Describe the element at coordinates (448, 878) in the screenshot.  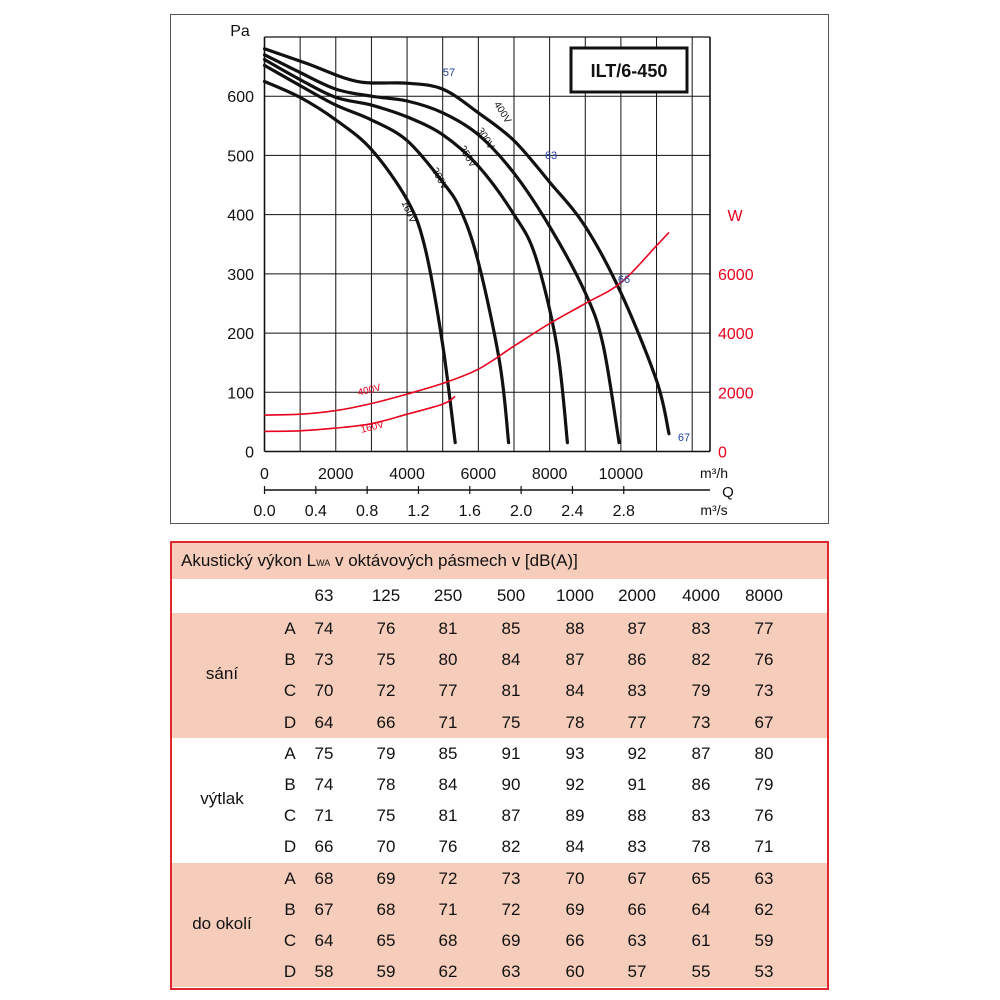
I see `table-cell: 72` at that location.